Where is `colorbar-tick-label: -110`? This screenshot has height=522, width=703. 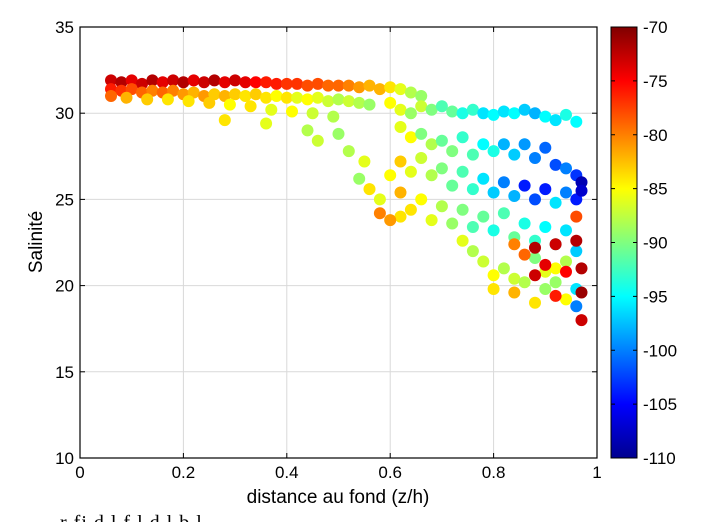
colorbar-tick-label: -110 is located at coordinates (659, 458).